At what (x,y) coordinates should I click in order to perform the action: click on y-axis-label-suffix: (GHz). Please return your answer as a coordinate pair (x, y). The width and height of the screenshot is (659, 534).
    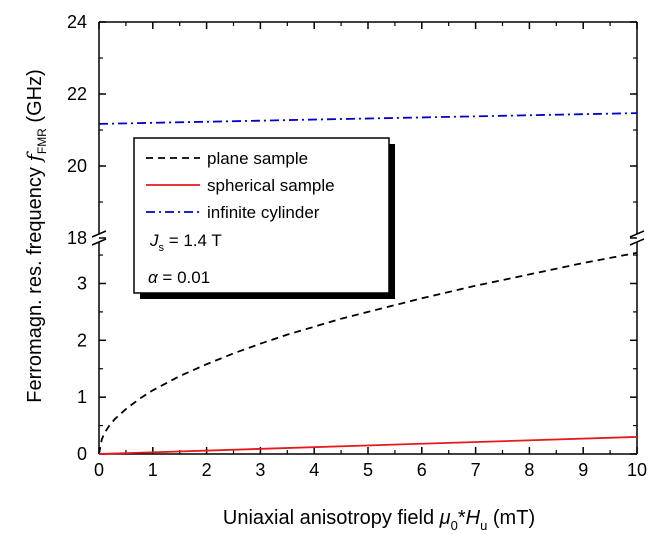
    Looking at the image, I should click on (35, 98).